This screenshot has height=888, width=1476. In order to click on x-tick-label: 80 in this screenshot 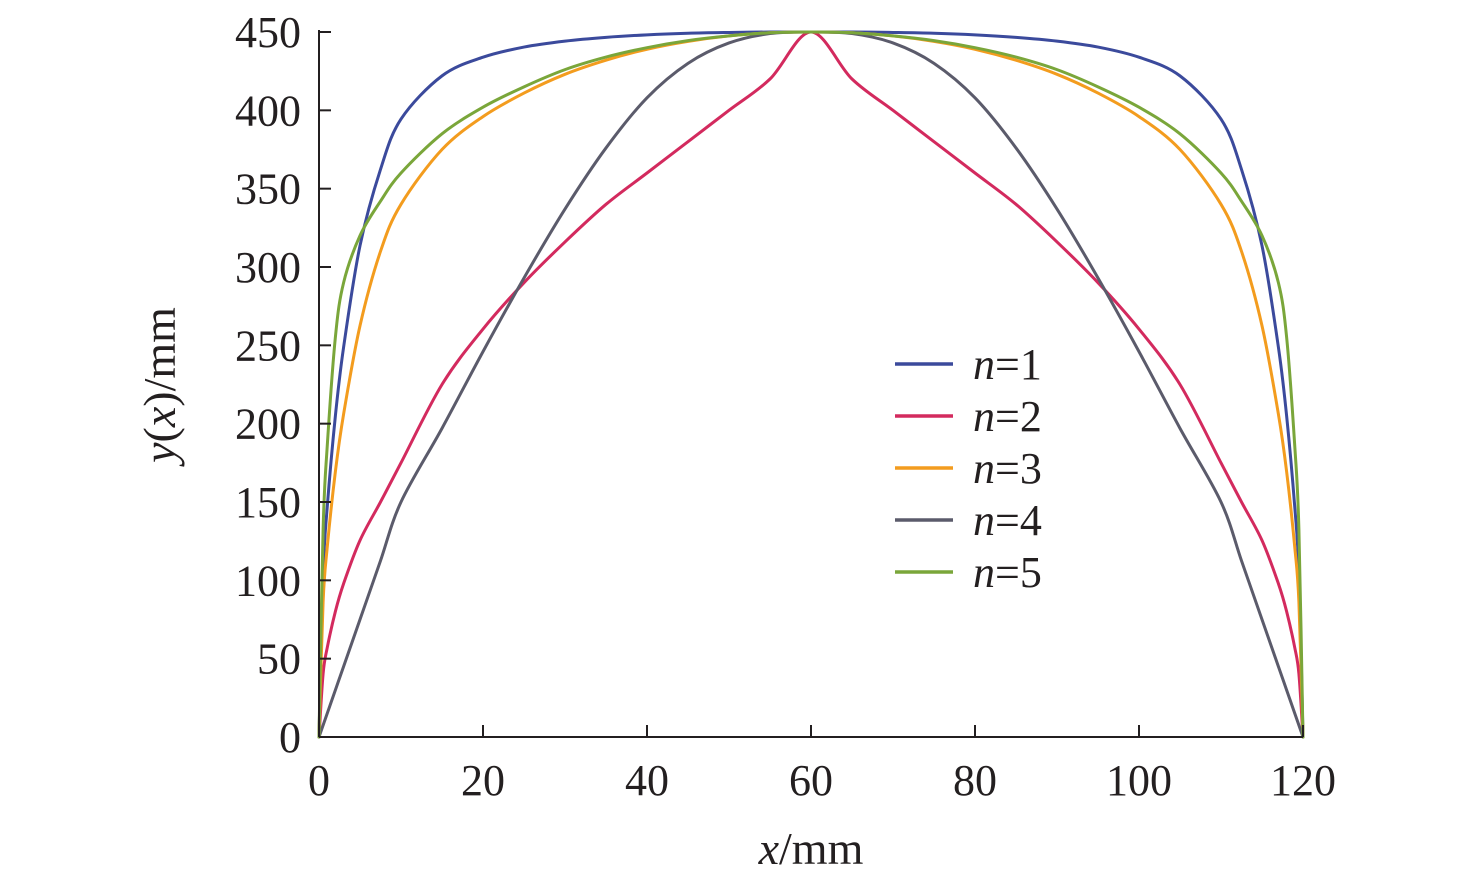, I will do `click(975, 780)`.